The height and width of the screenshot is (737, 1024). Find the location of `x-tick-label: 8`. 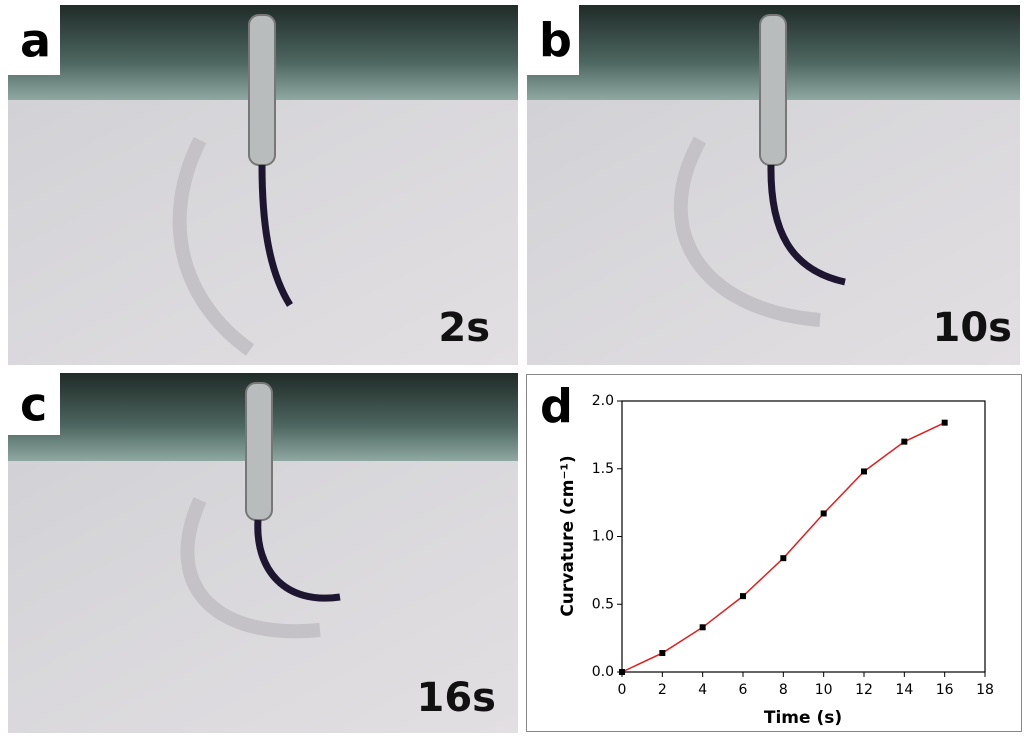

x-tick-label: 8 is located at coordinates (783, 690).